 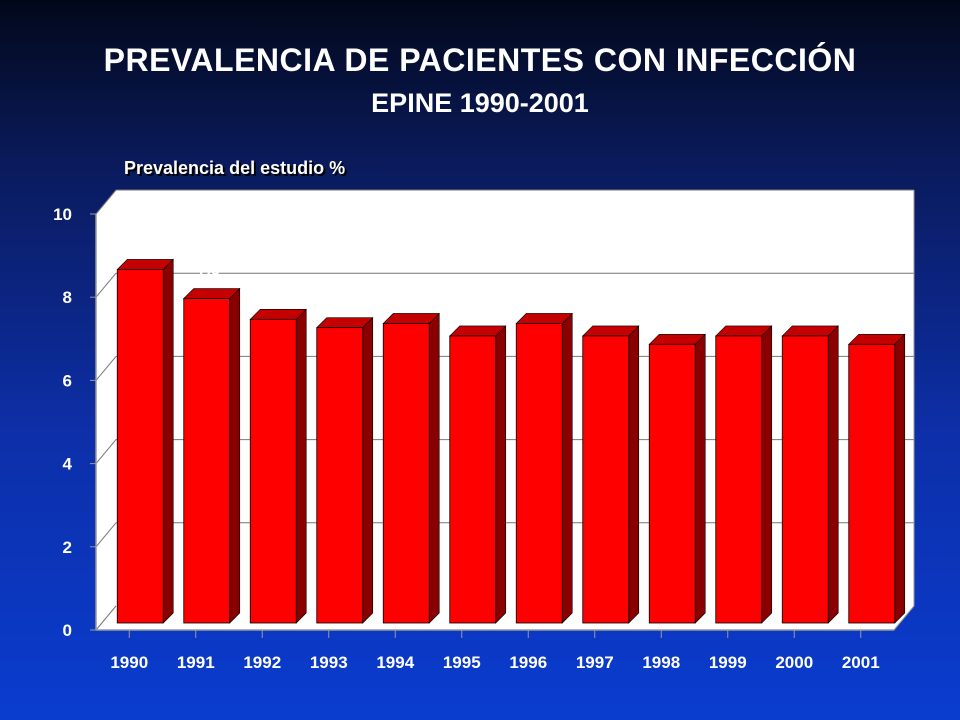 What do you see at coordinates (508, 278) in the screenshot?
I see `value-labels: 8,5 7,8 7,3 7,1 7,2 6,9 7,2 6,9 6,7 6,9 6,9 6,7` at bounding box center [508, 278].